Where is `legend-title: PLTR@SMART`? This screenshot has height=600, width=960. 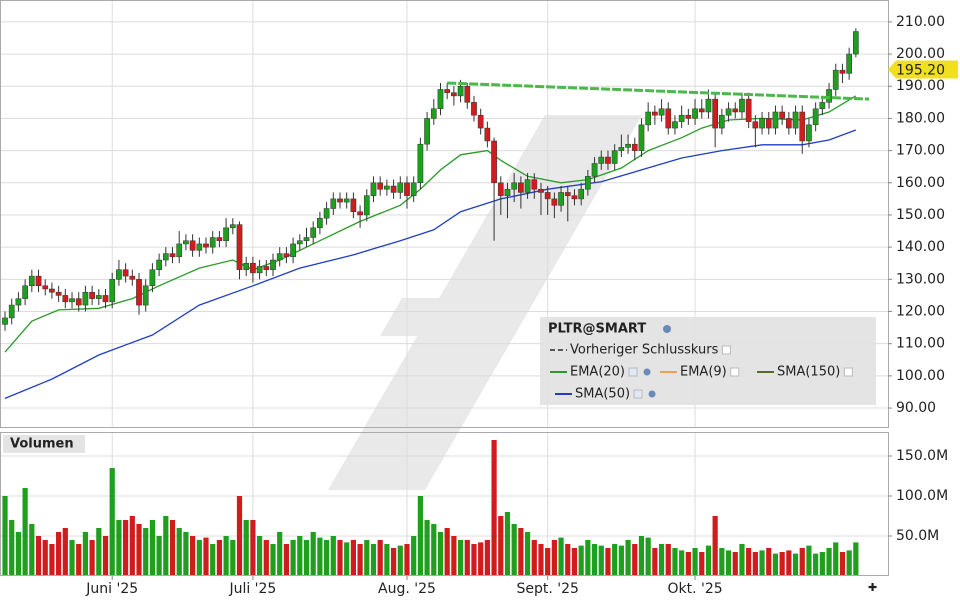
legend-title: PLTR@SMART is located at coordinates (597, 329).